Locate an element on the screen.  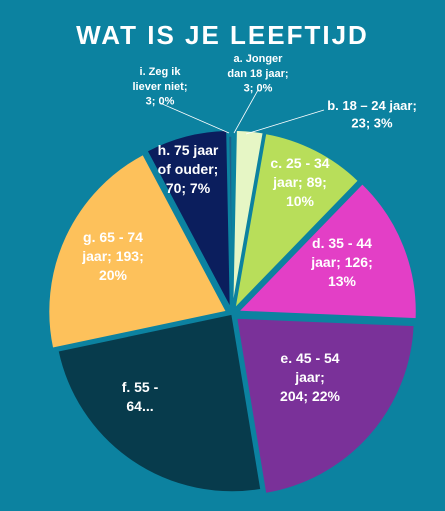
data-label: c. 25 - 34 jaar; 89; 10% is located at coordinates (299, 182).